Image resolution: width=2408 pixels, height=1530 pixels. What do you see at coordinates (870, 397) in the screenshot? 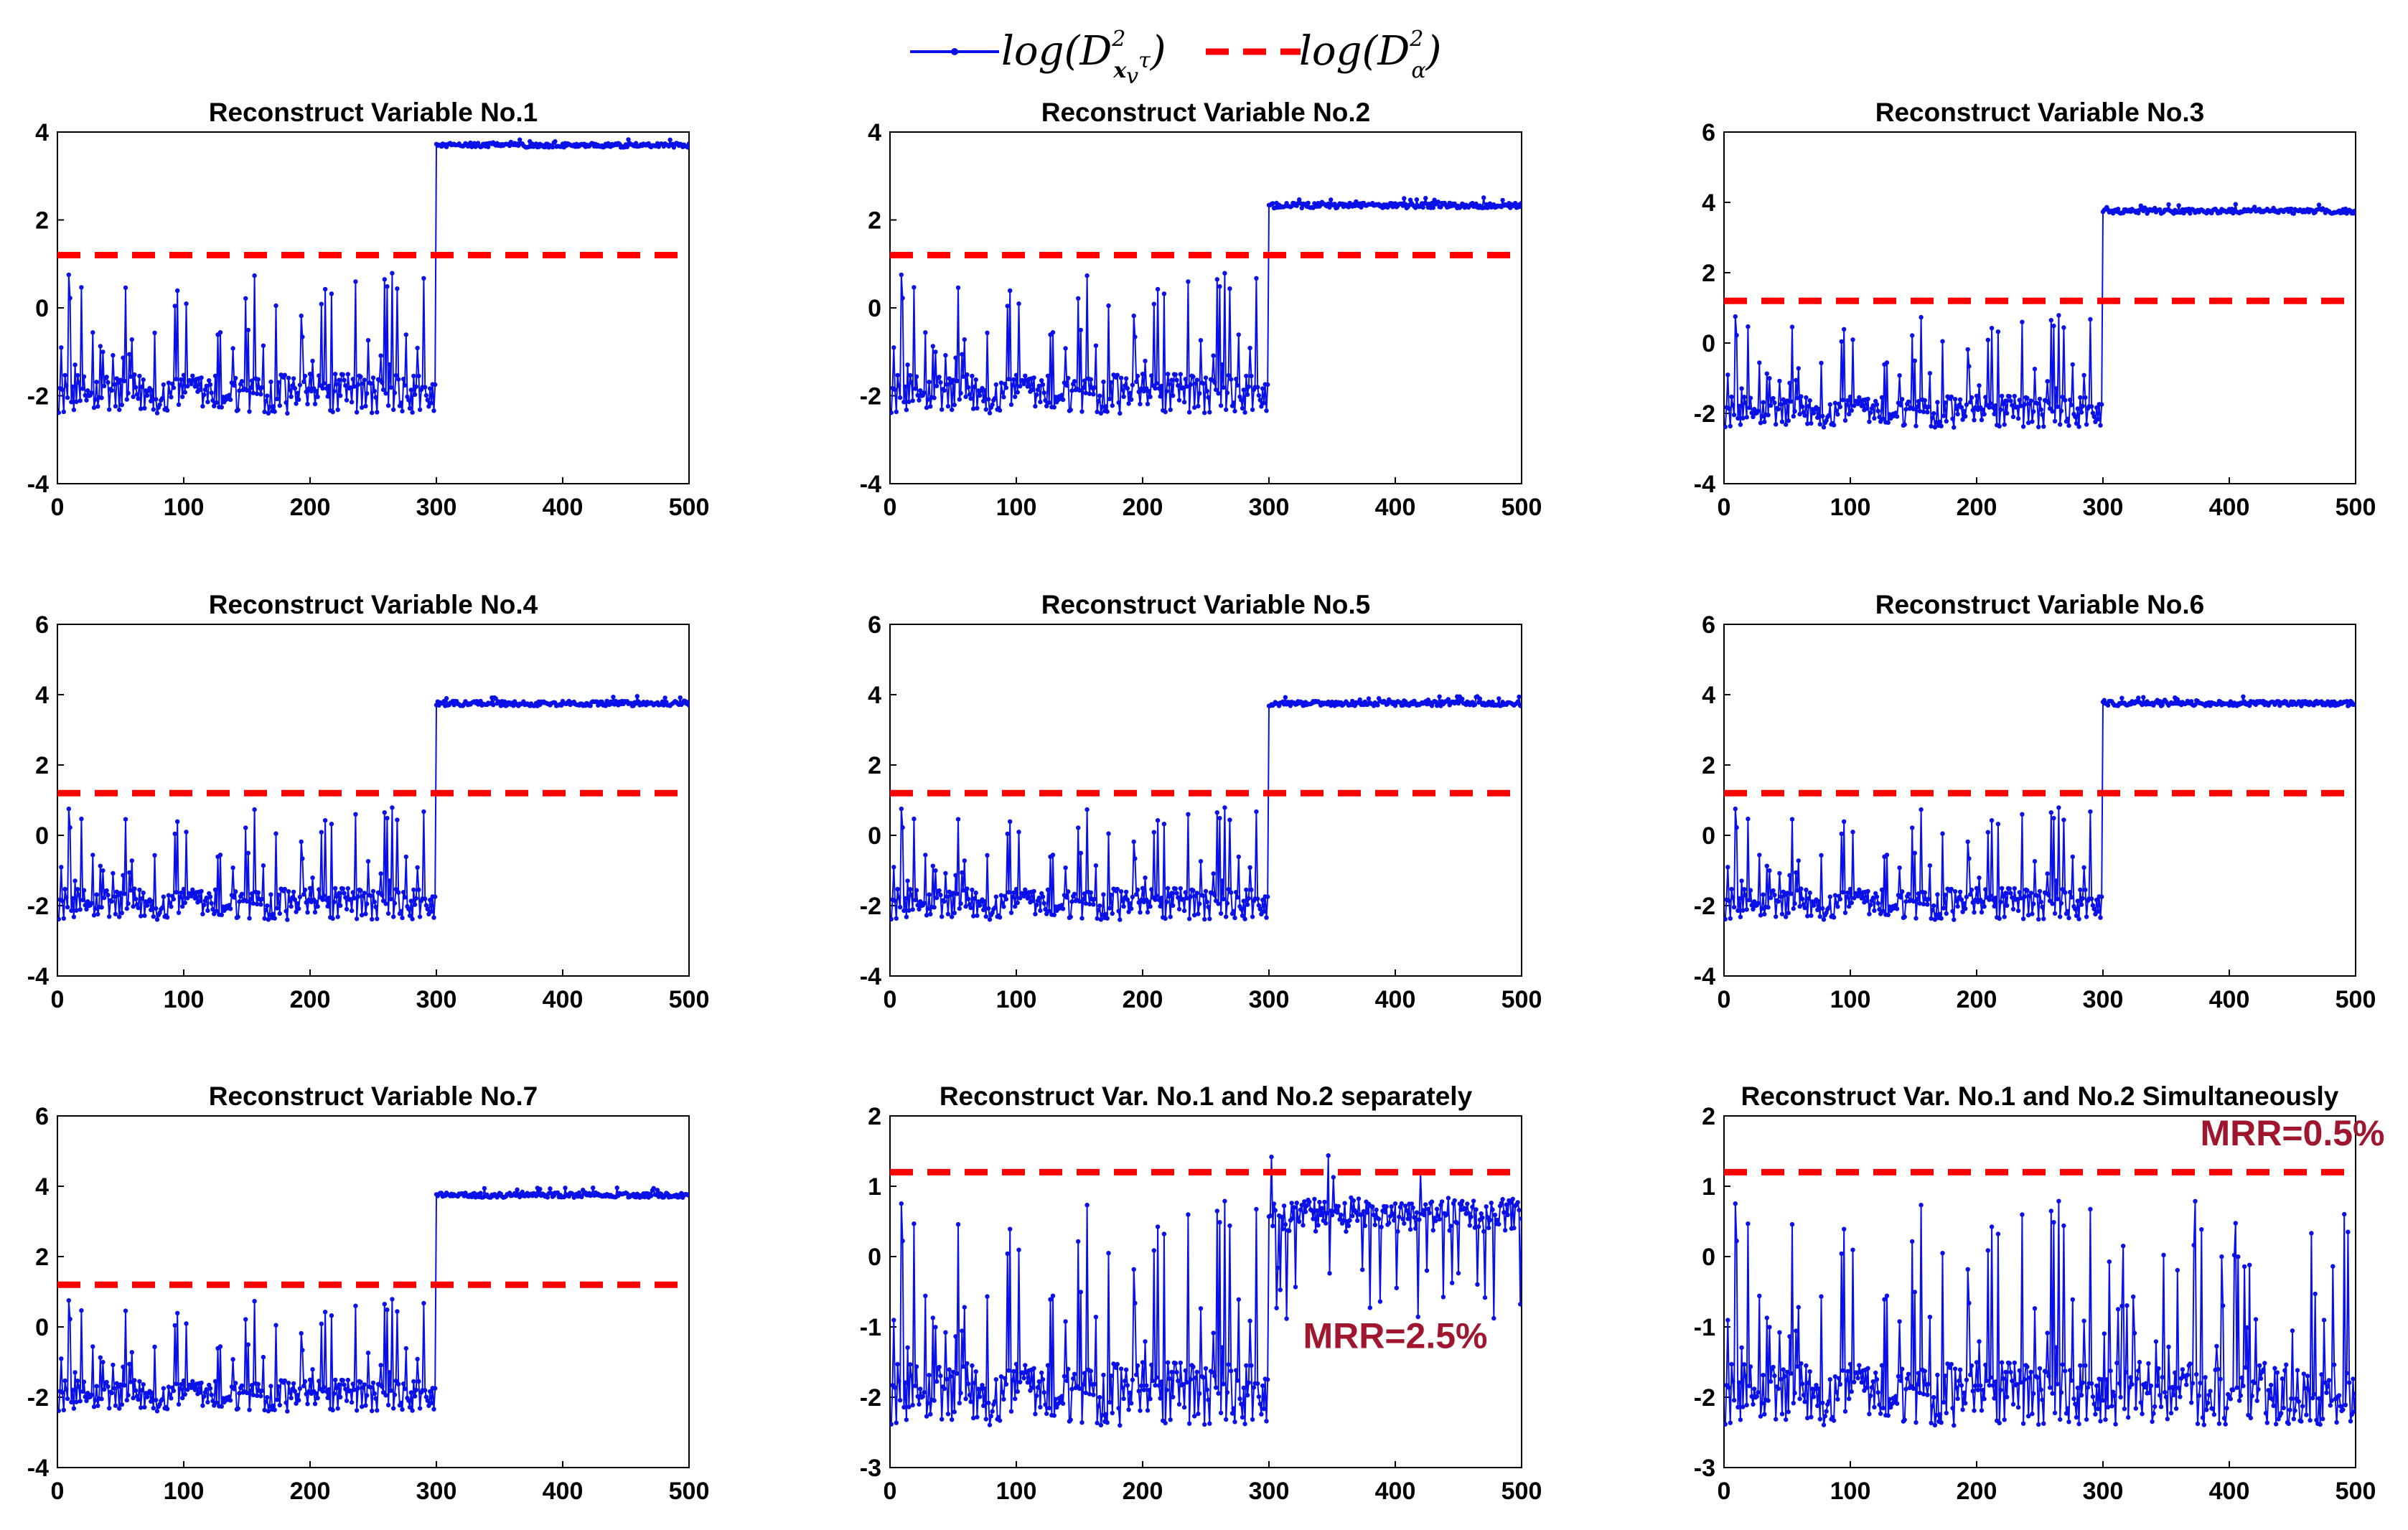
I see `y-tick-label: -2` at bounding box center [870, 397].